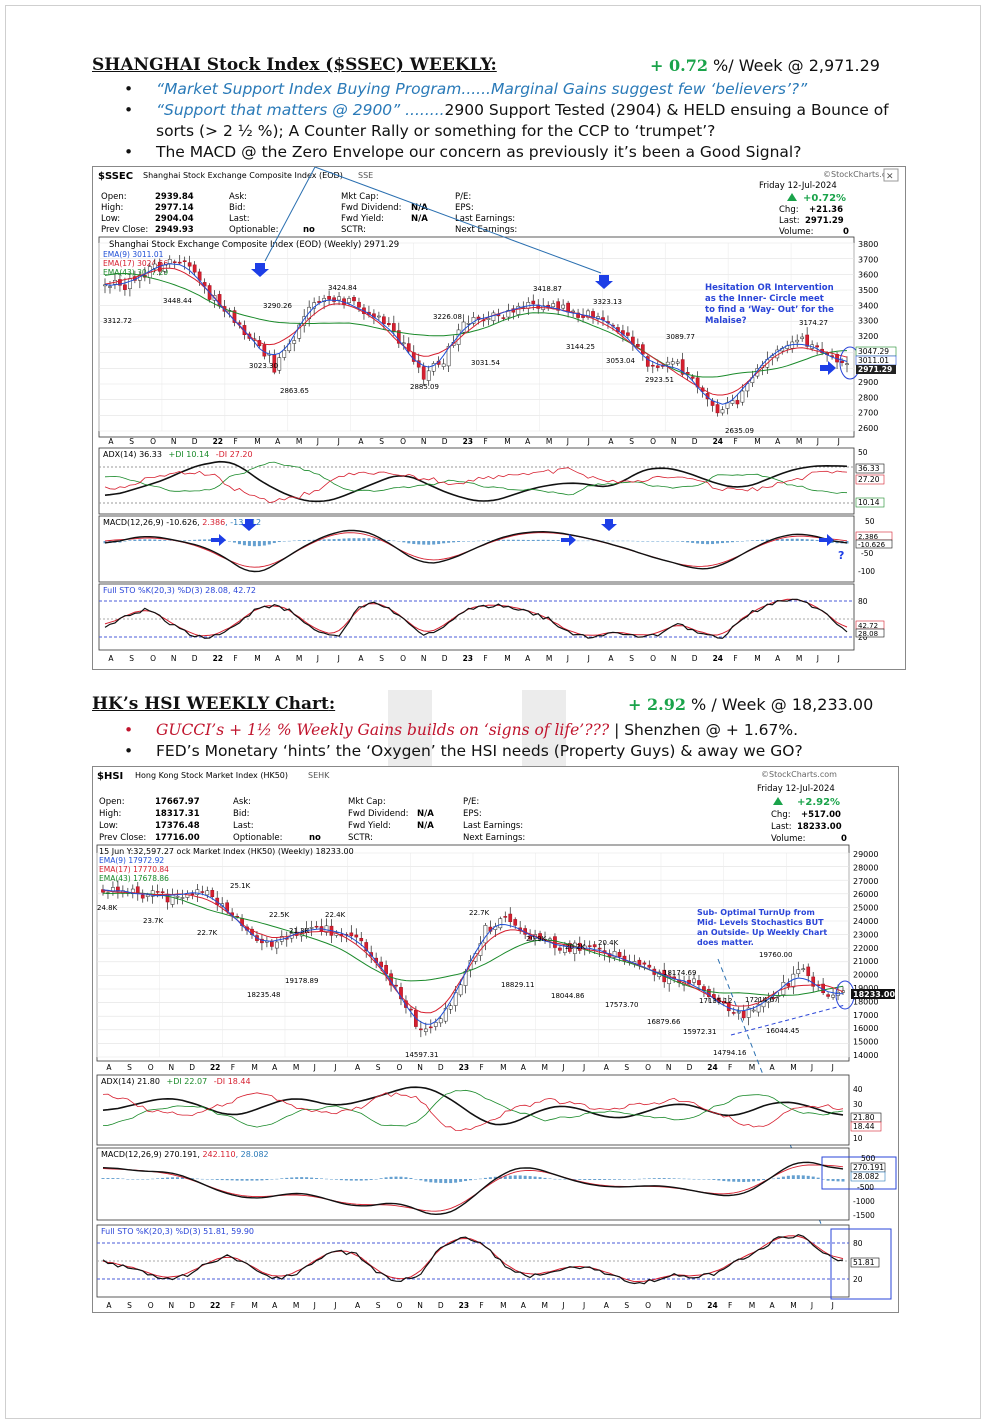 The height and width of the screenshot is (1424, 986). I want to click on adx-tag: 36.33, so click(869, 468).